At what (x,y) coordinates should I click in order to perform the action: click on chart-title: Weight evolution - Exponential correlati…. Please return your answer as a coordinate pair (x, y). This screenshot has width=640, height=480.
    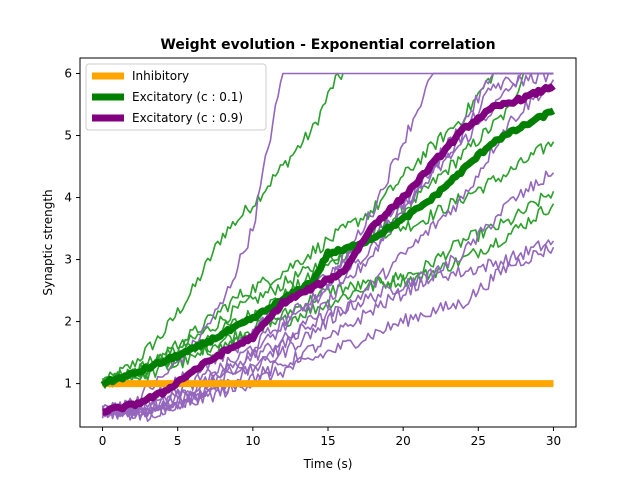
    Looking at the image, I should click on (327, 45).